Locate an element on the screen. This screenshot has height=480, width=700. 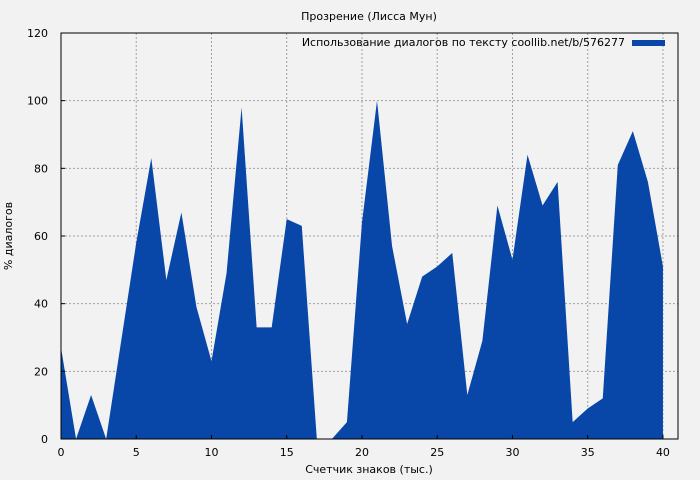
x-tick-label: 25 is located at coordinates (437, 452).